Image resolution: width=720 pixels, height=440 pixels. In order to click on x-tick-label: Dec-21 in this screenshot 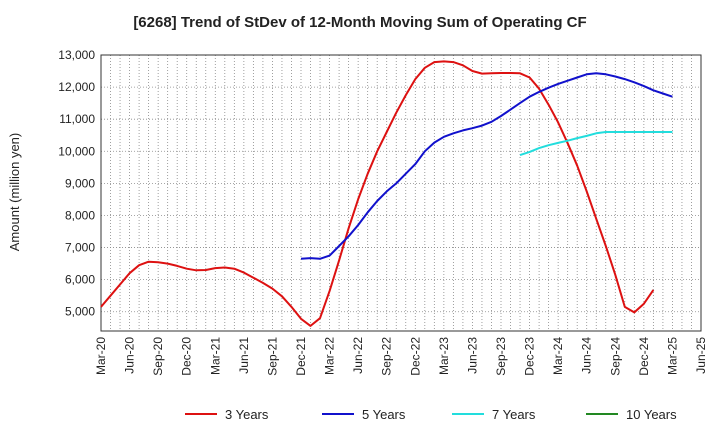, I will do `click(301, 356)`.